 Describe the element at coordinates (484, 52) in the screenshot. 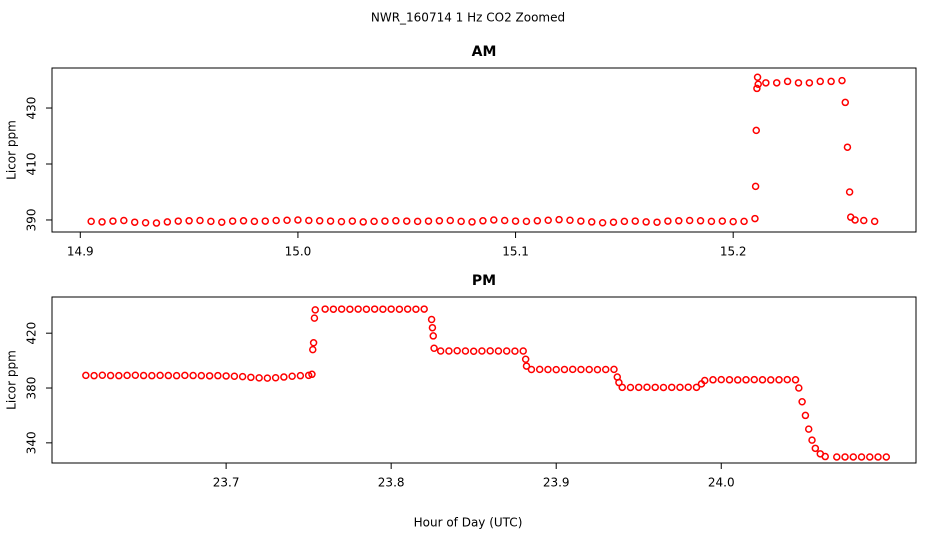

I see `panel-title: AM` at that location.